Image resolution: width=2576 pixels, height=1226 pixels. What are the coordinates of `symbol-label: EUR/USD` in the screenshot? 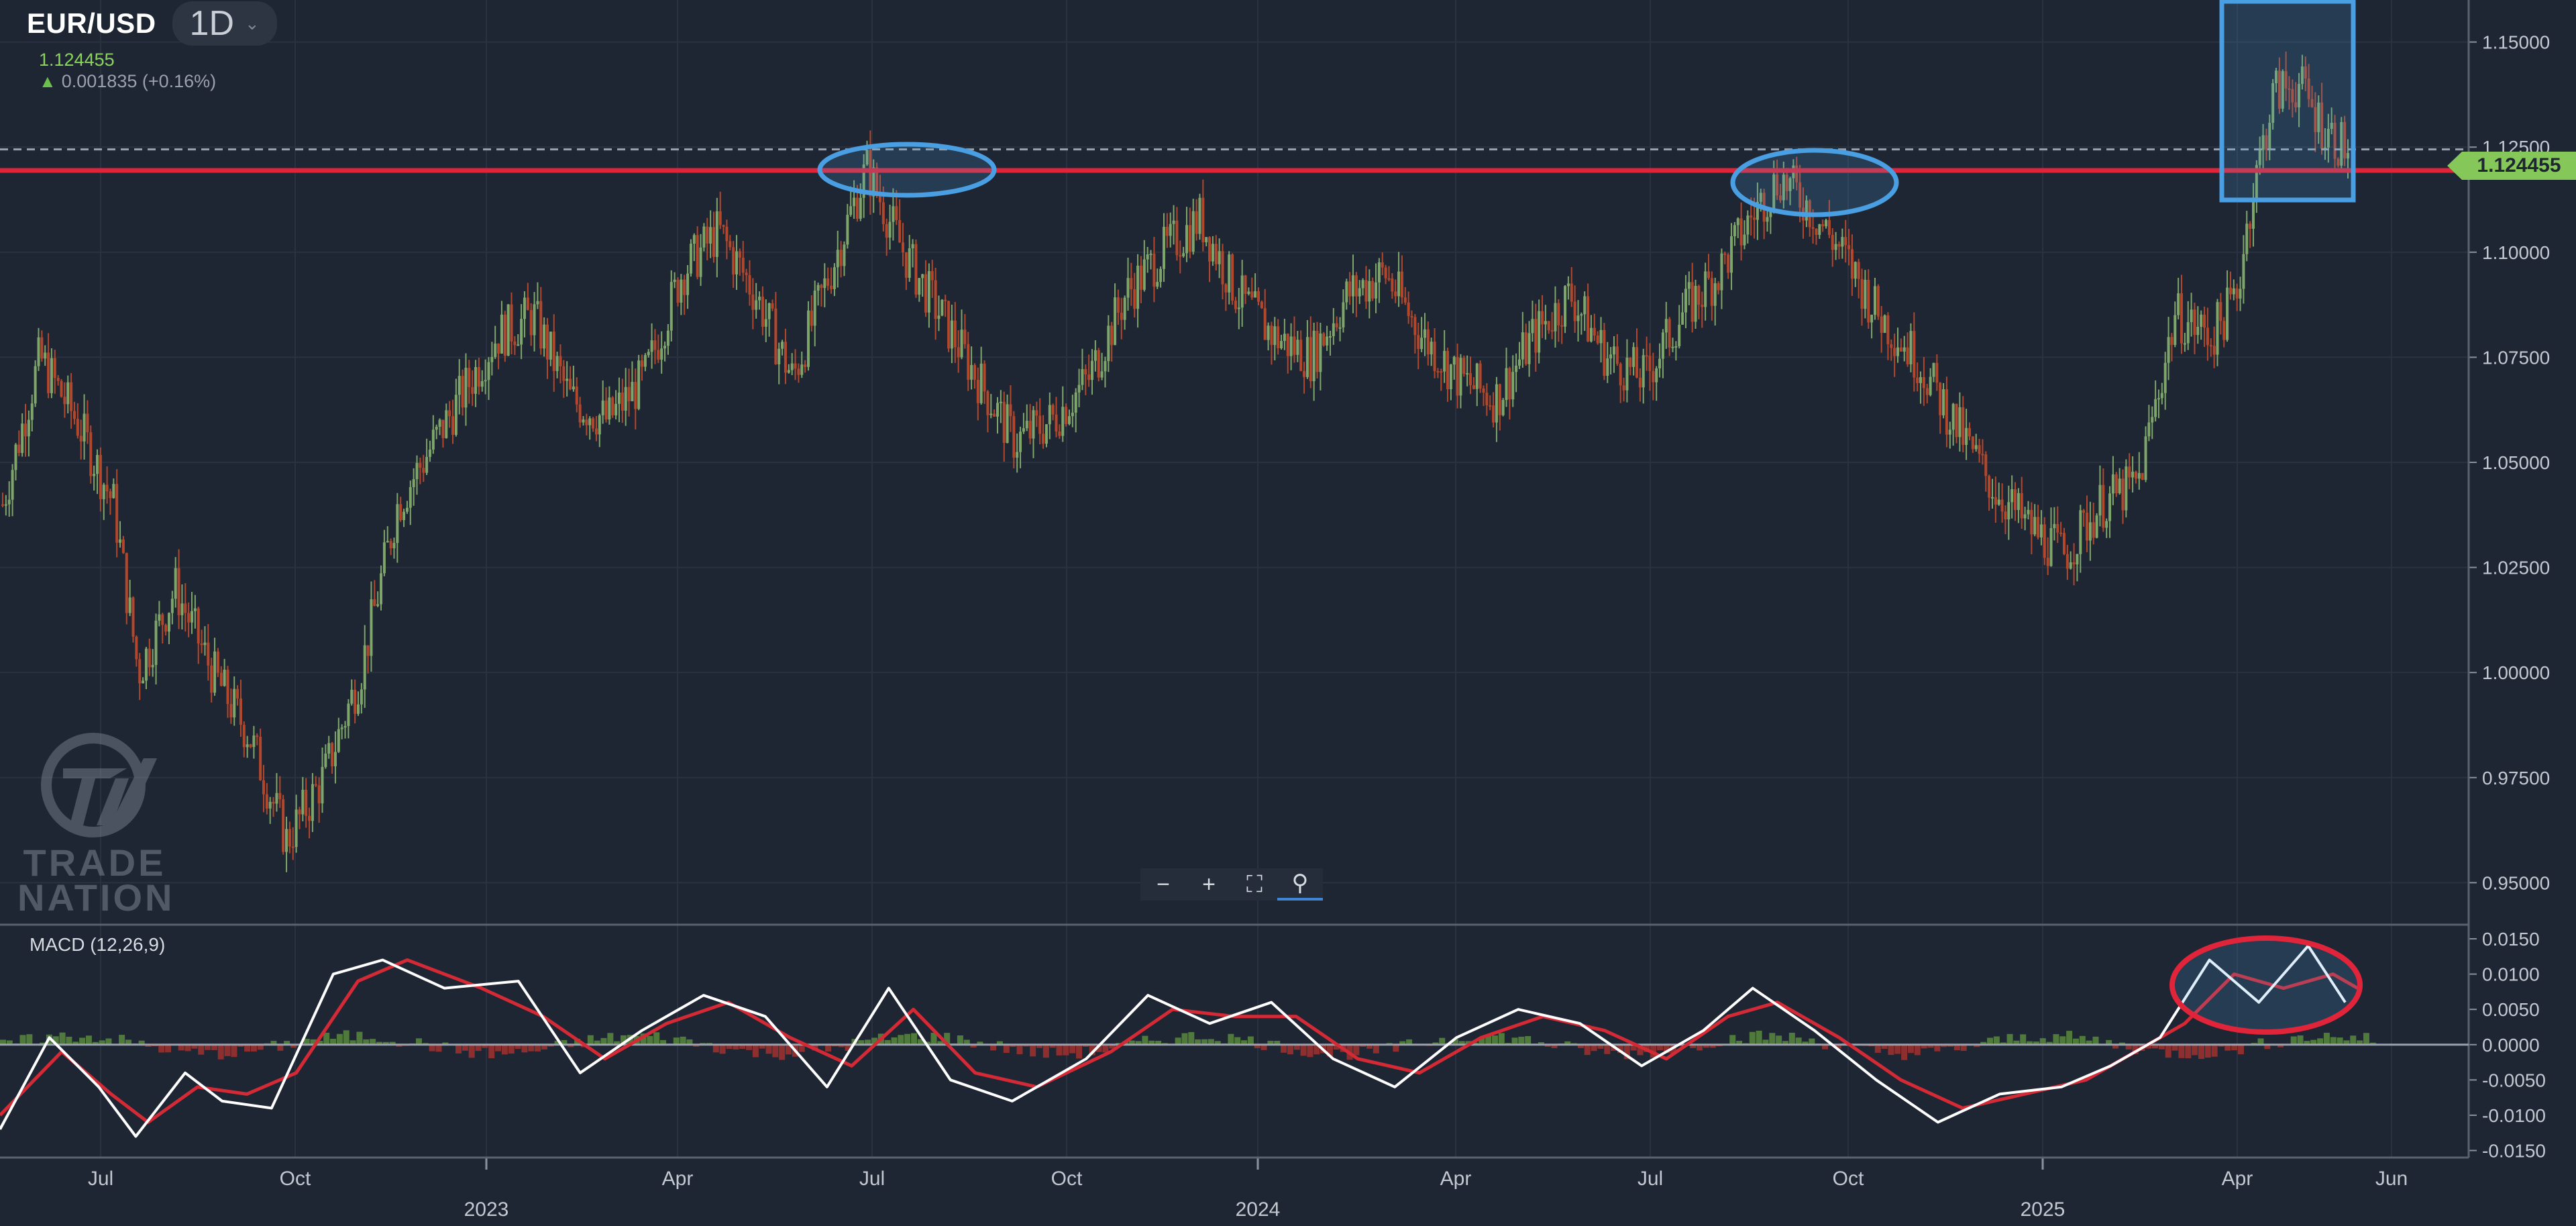 It's located at (91, 23).